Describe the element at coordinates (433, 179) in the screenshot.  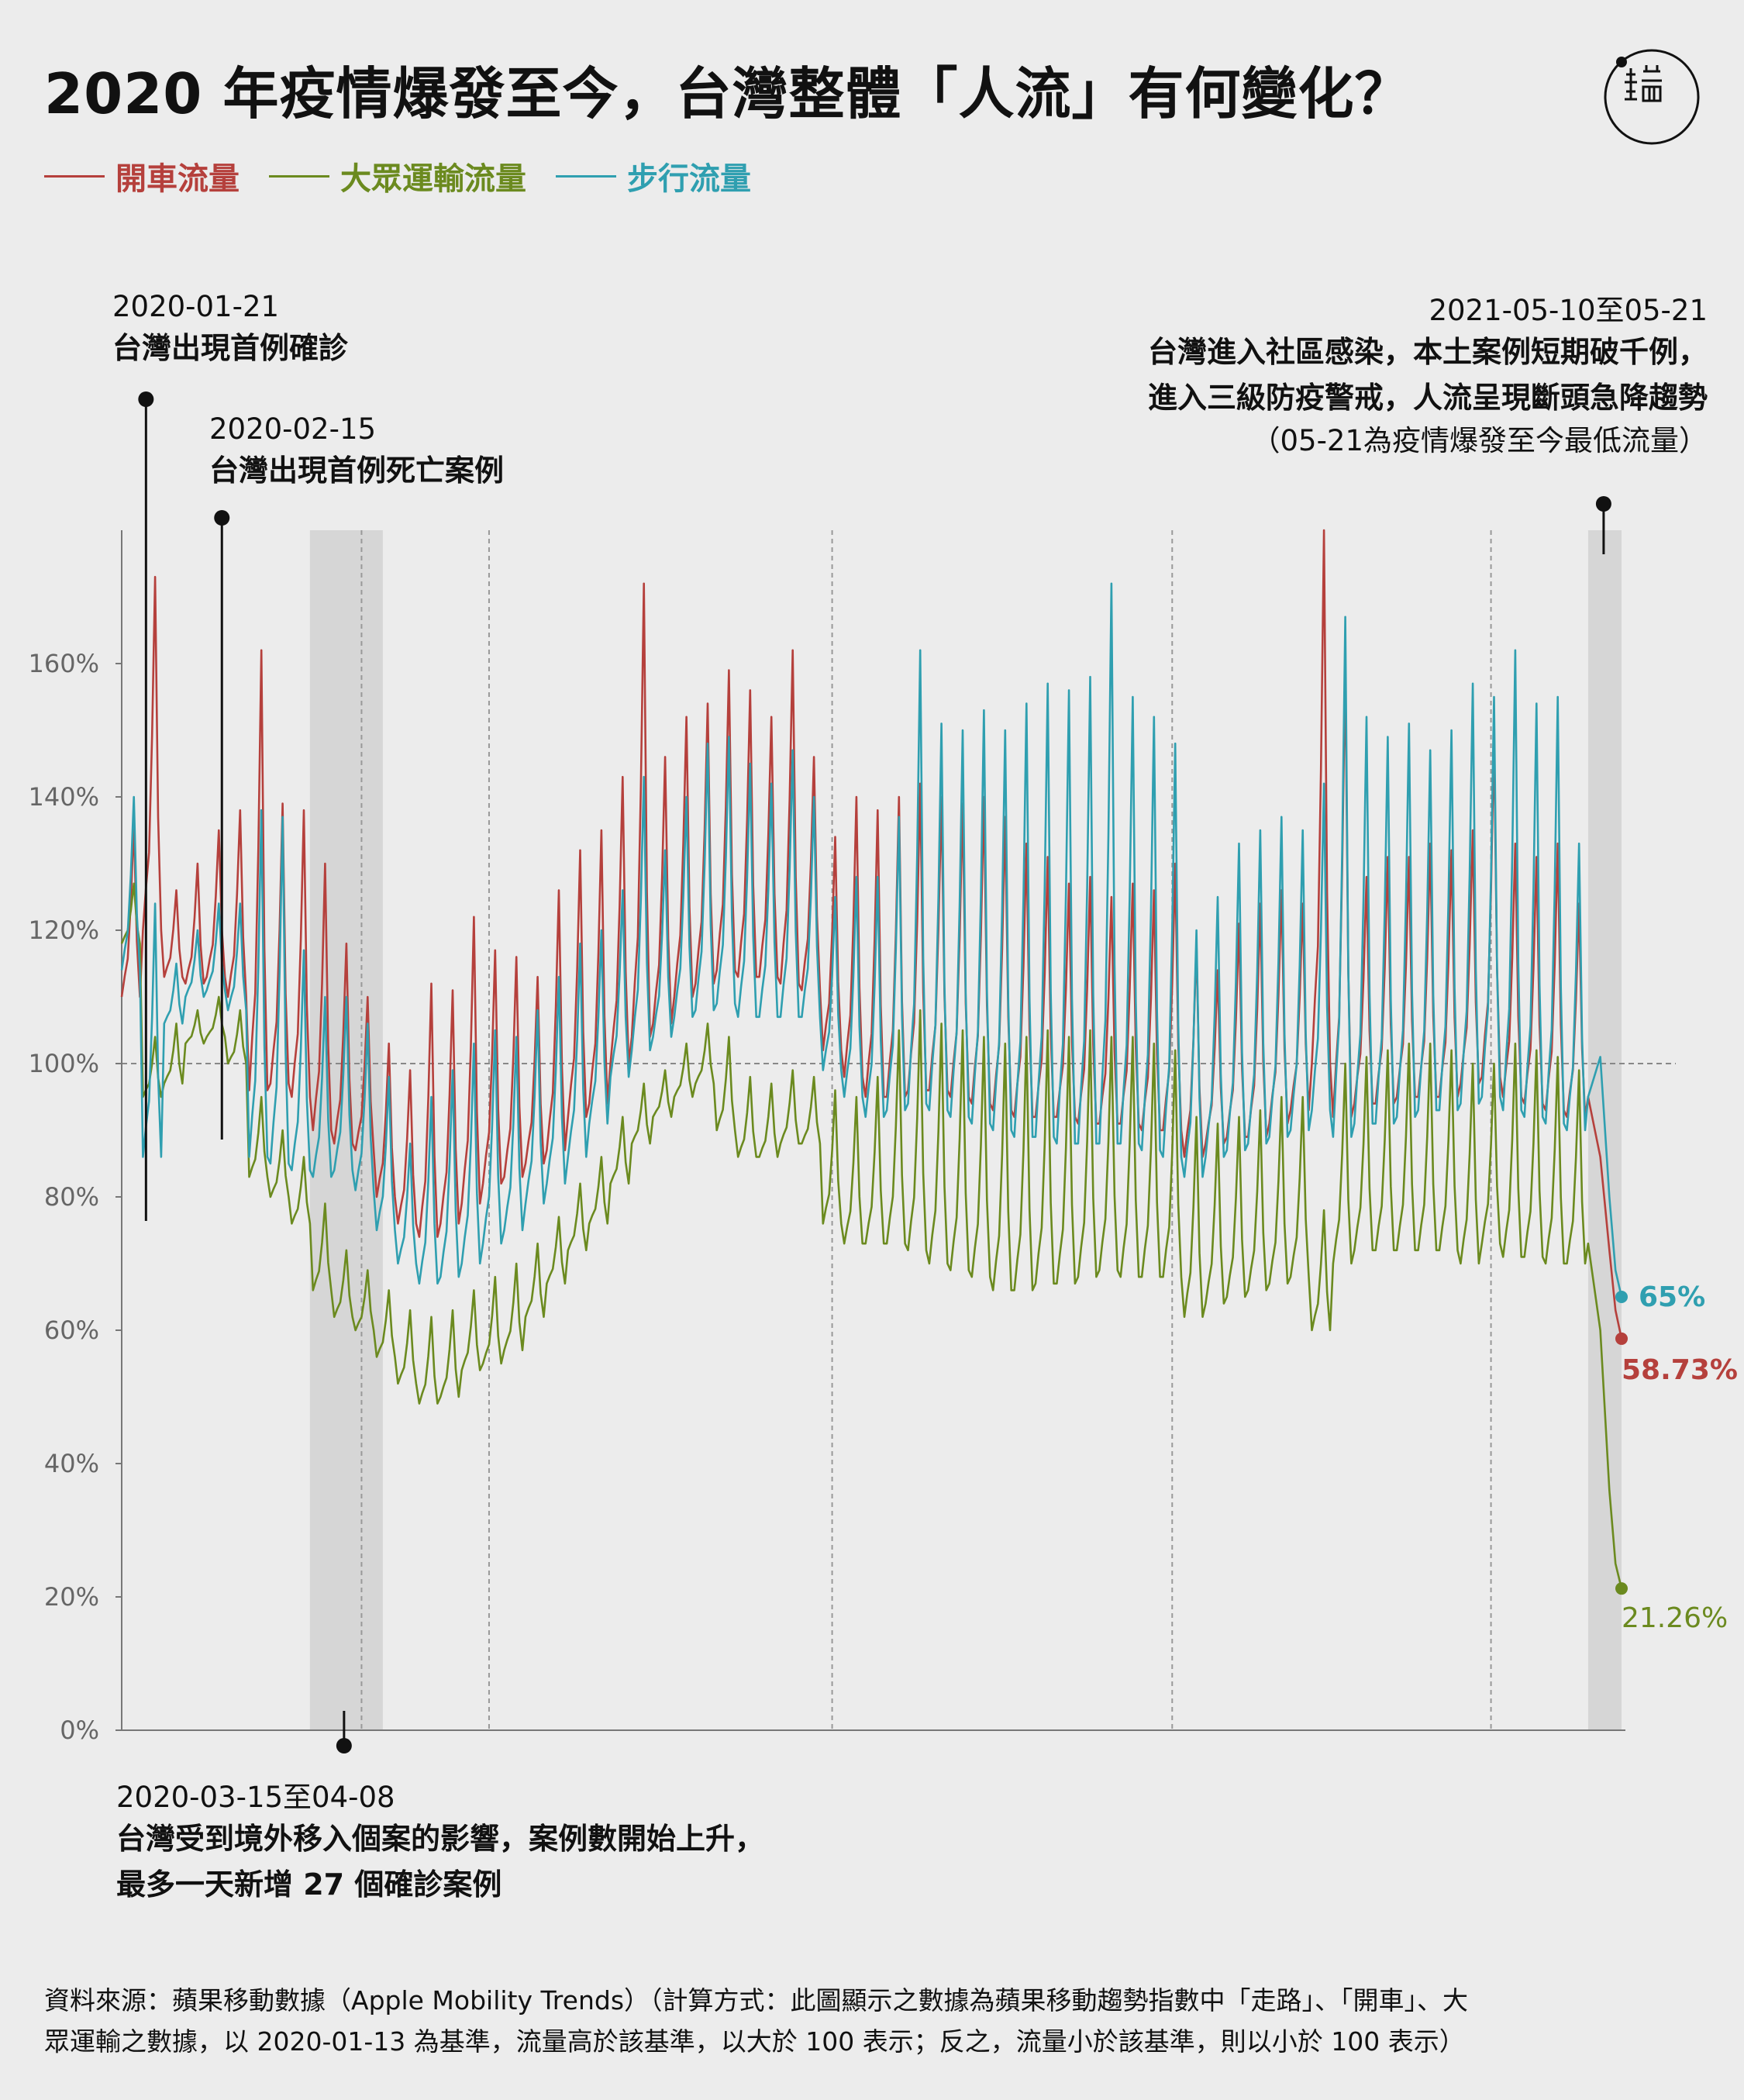
I see `legend-label-transit: 大眾運輸流量` at that location.